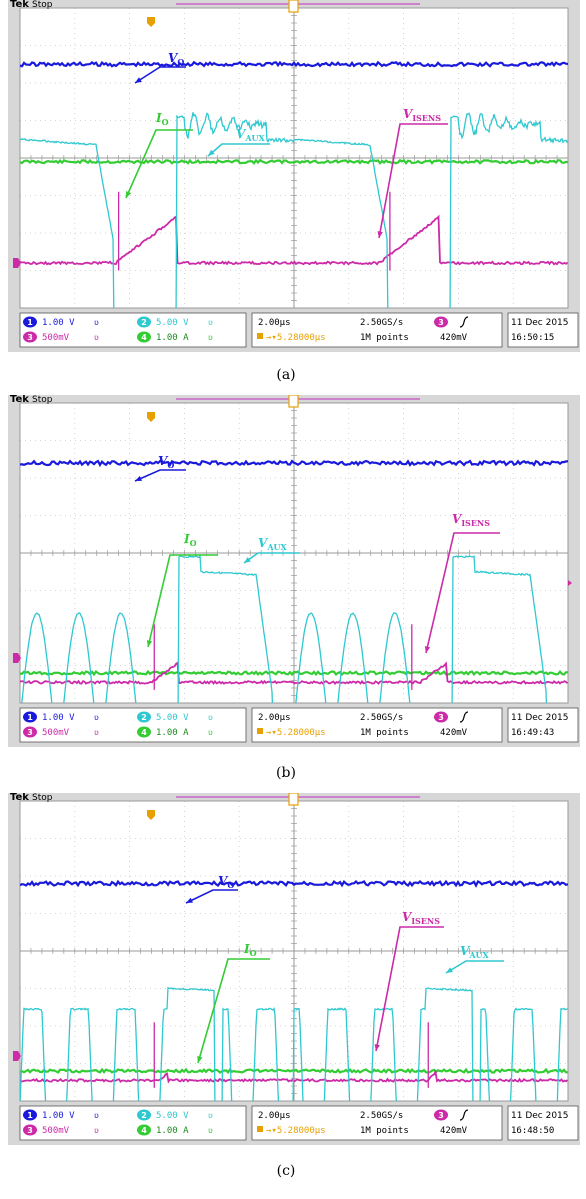 The image size is (586, 1199). What do you see at coordinates (284, 628) in the screenshot?
I see `ch2-trace-vaux` at bounding box center [284, 628].